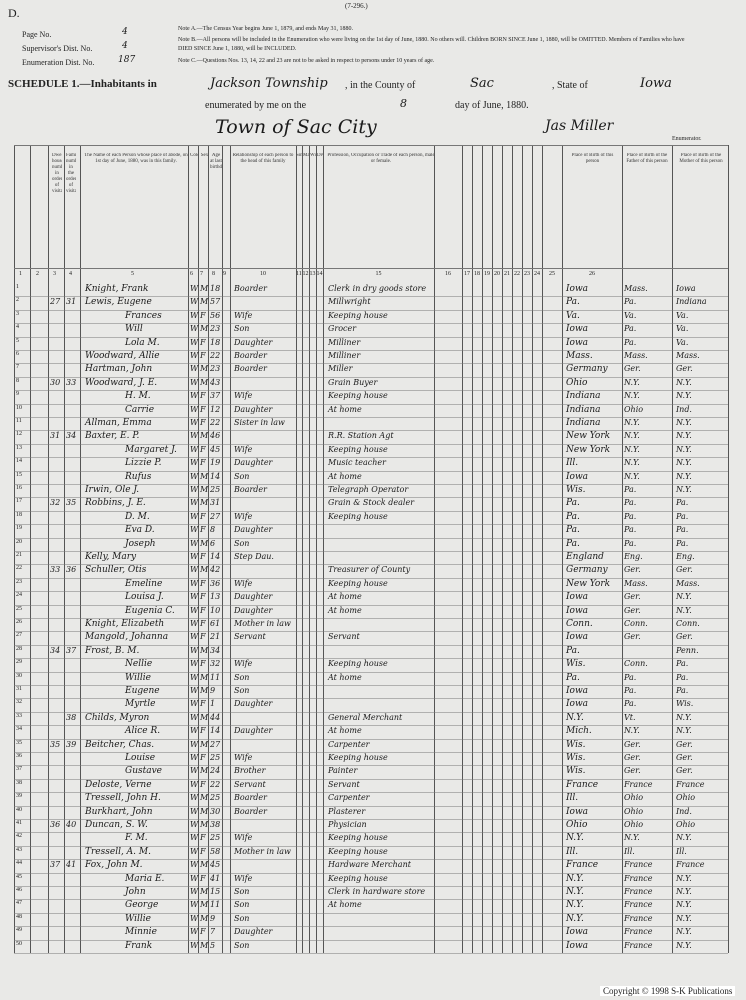 The image size is (746, 1000). Describe the element at coordinates (262, 851) in the screenshot. I see `census-entry: Mother in law` at that location.